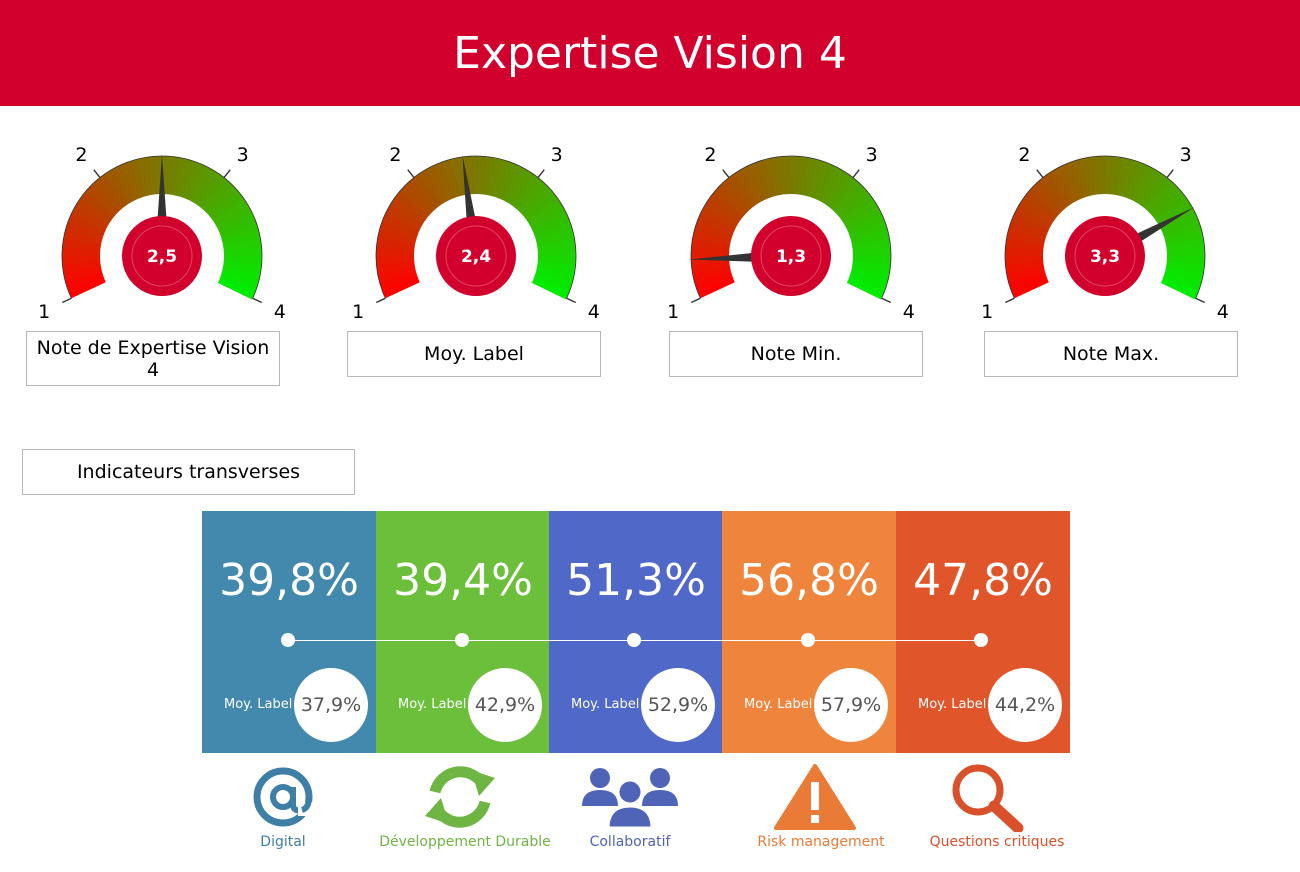 The width and height of the screenshot is (1300, 872). Describe the element at coordinates (988, 797) in the screenshot. I see `magnifier-icon` at that location.